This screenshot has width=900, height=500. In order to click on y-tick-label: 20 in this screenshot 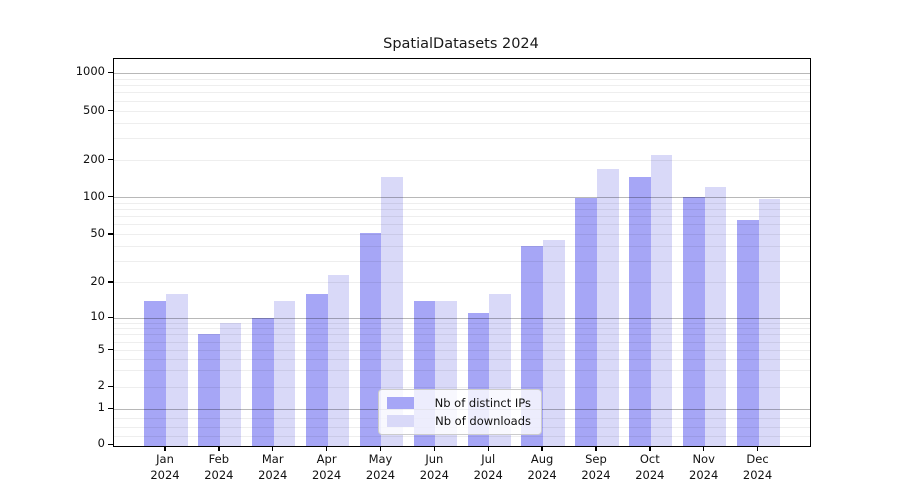, I will do `click(97, 280)`.